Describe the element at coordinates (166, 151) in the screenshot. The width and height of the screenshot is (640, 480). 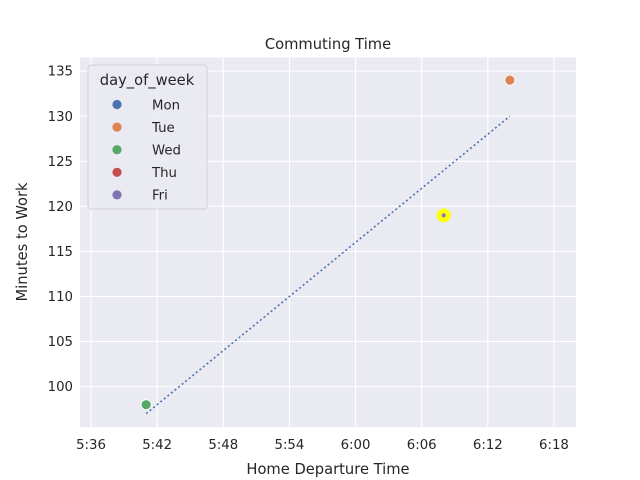
I see `legend-label-wed: Wed` at that location.